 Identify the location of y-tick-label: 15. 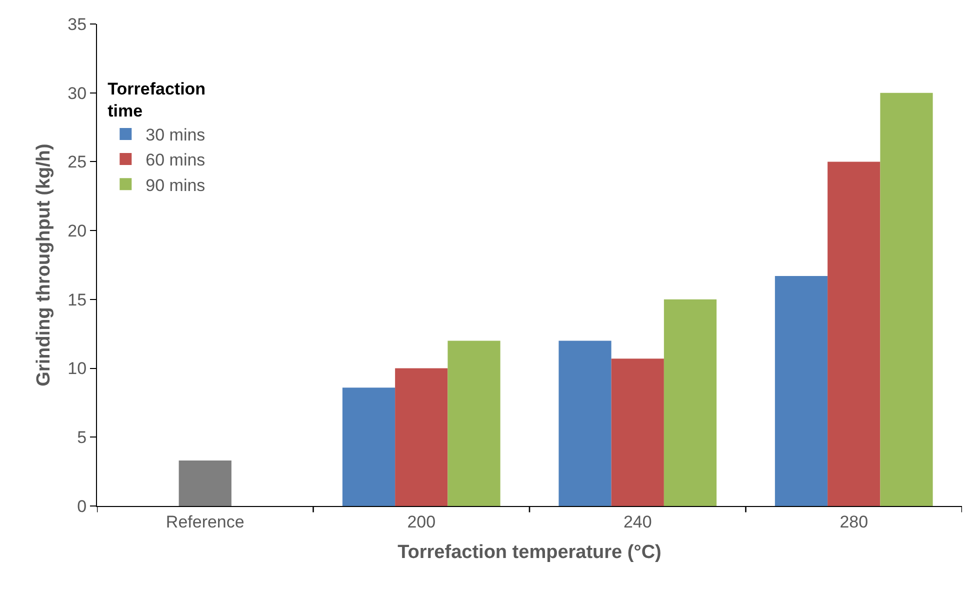
(77, 300).